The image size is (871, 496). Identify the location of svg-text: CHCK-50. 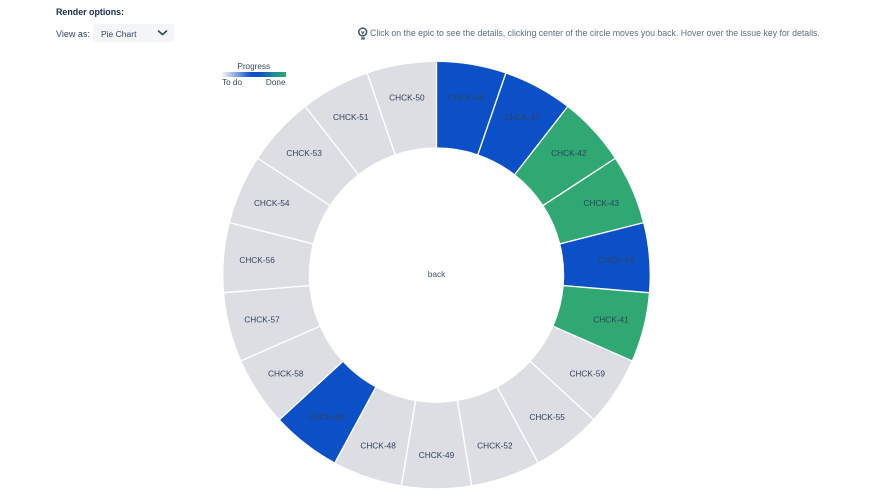
(407, 98).